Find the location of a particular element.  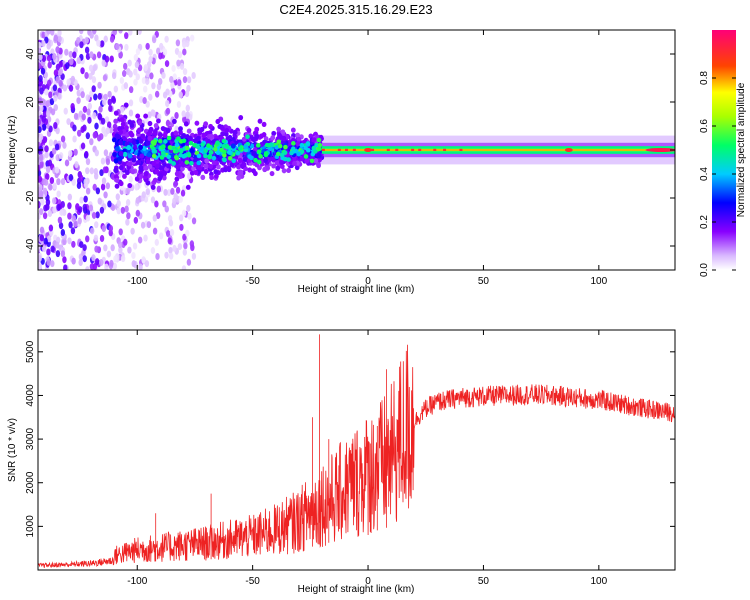

x-tick-label: -100 is located at coordinates (137, 281).